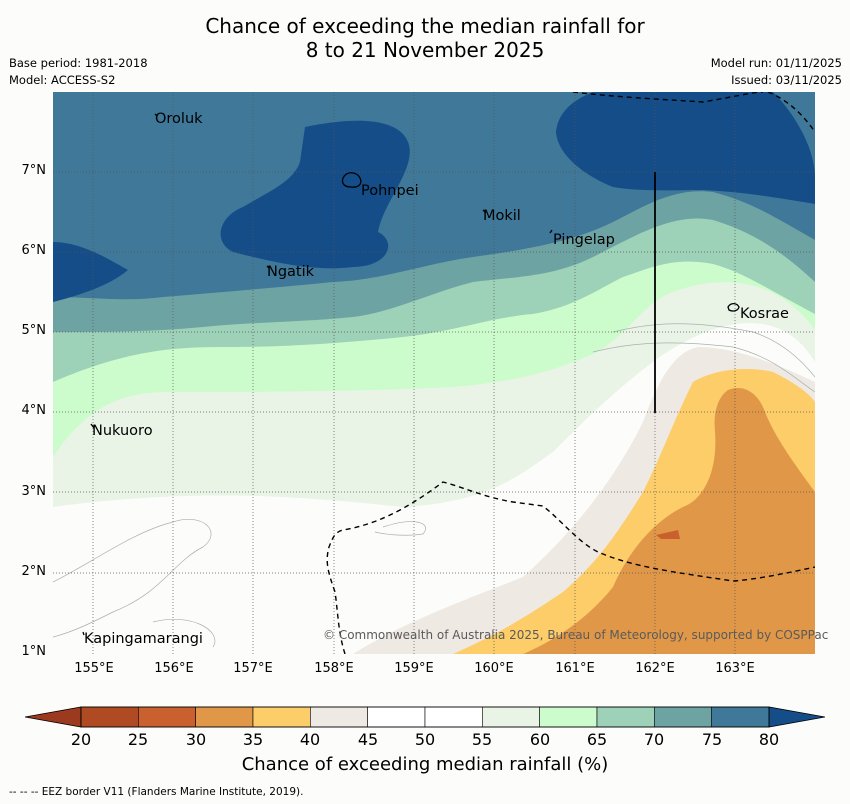  Describe the element at coordinates (712, 739) in the screenshot. I see `cbar-tick-75: 75` at that location.